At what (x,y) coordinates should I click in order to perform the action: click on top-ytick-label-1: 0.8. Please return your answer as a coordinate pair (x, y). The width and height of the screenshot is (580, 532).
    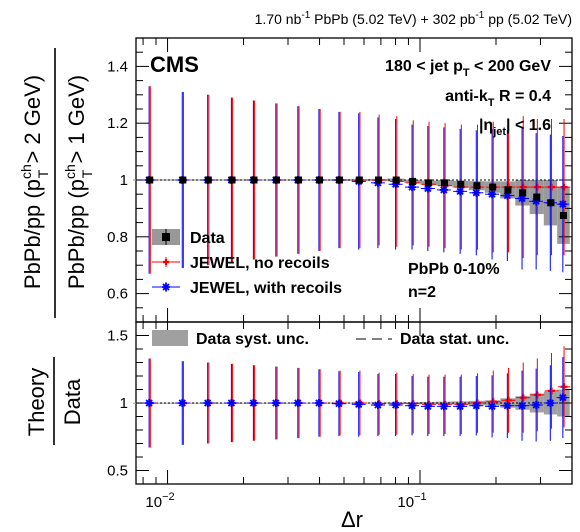
    Looking at the image, I should click on (117, 237).